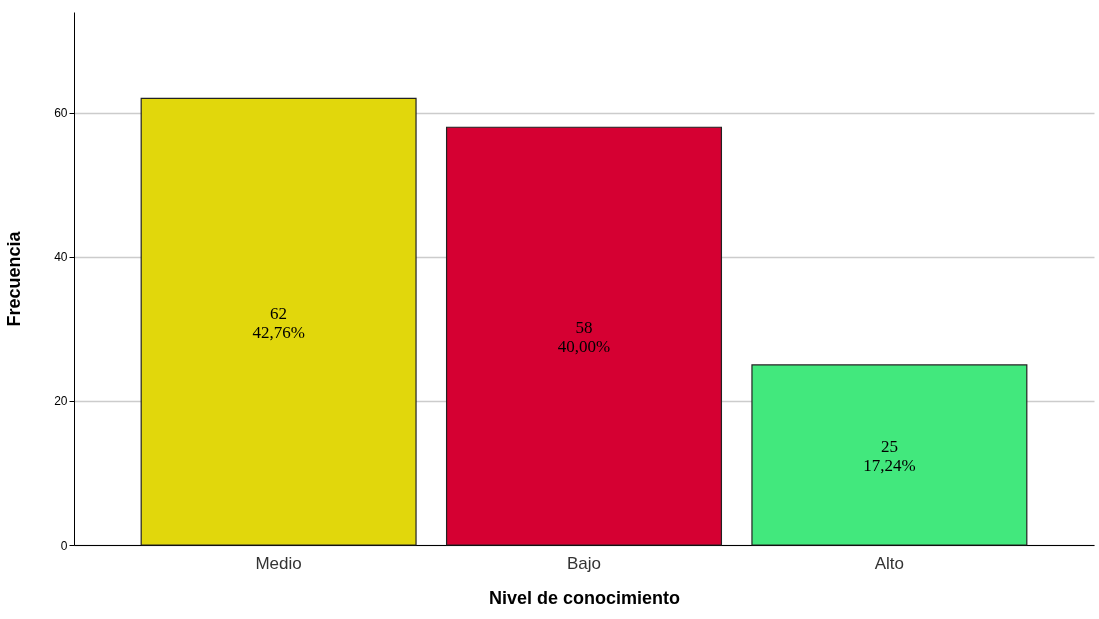  Describe the element at coordinates (889, 563) in the screenshot. I see `x-tick-label: Alto` at that location.